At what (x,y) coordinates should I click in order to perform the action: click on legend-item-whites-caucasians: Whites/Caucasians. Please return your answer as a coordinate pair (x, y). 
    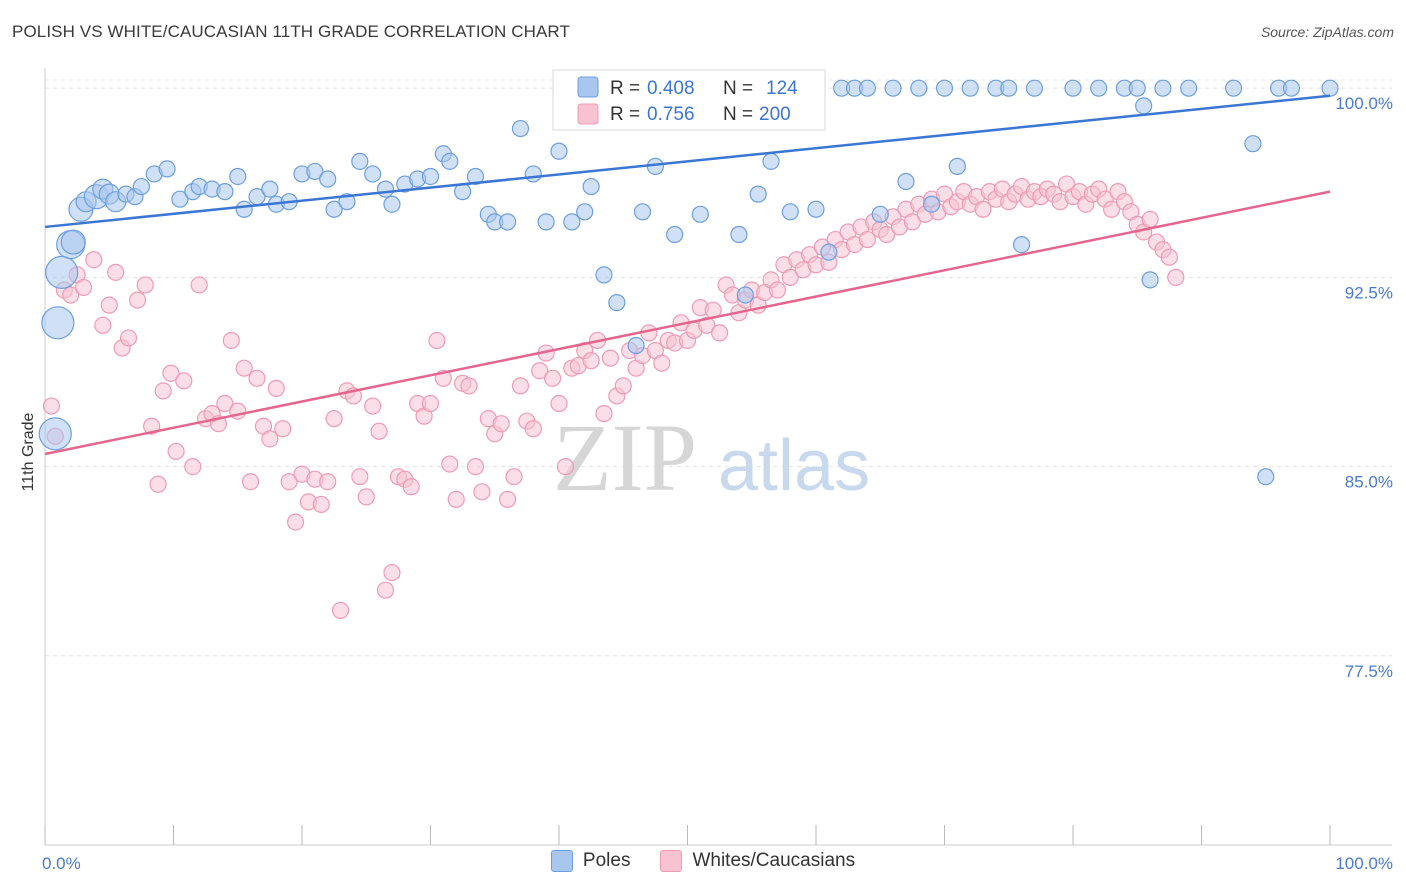
    Looking at the image, I should click on (757, 861).